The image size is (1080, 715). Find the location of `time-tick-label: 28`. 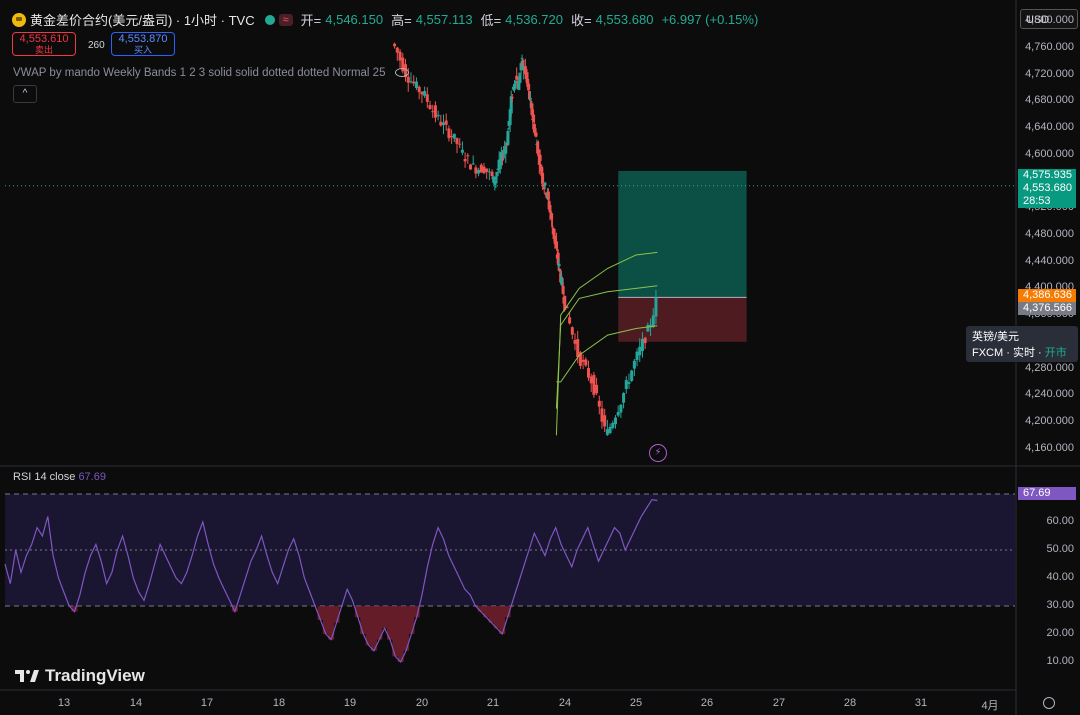

time-tick-label: 28 is located at coordinates (850, 703).